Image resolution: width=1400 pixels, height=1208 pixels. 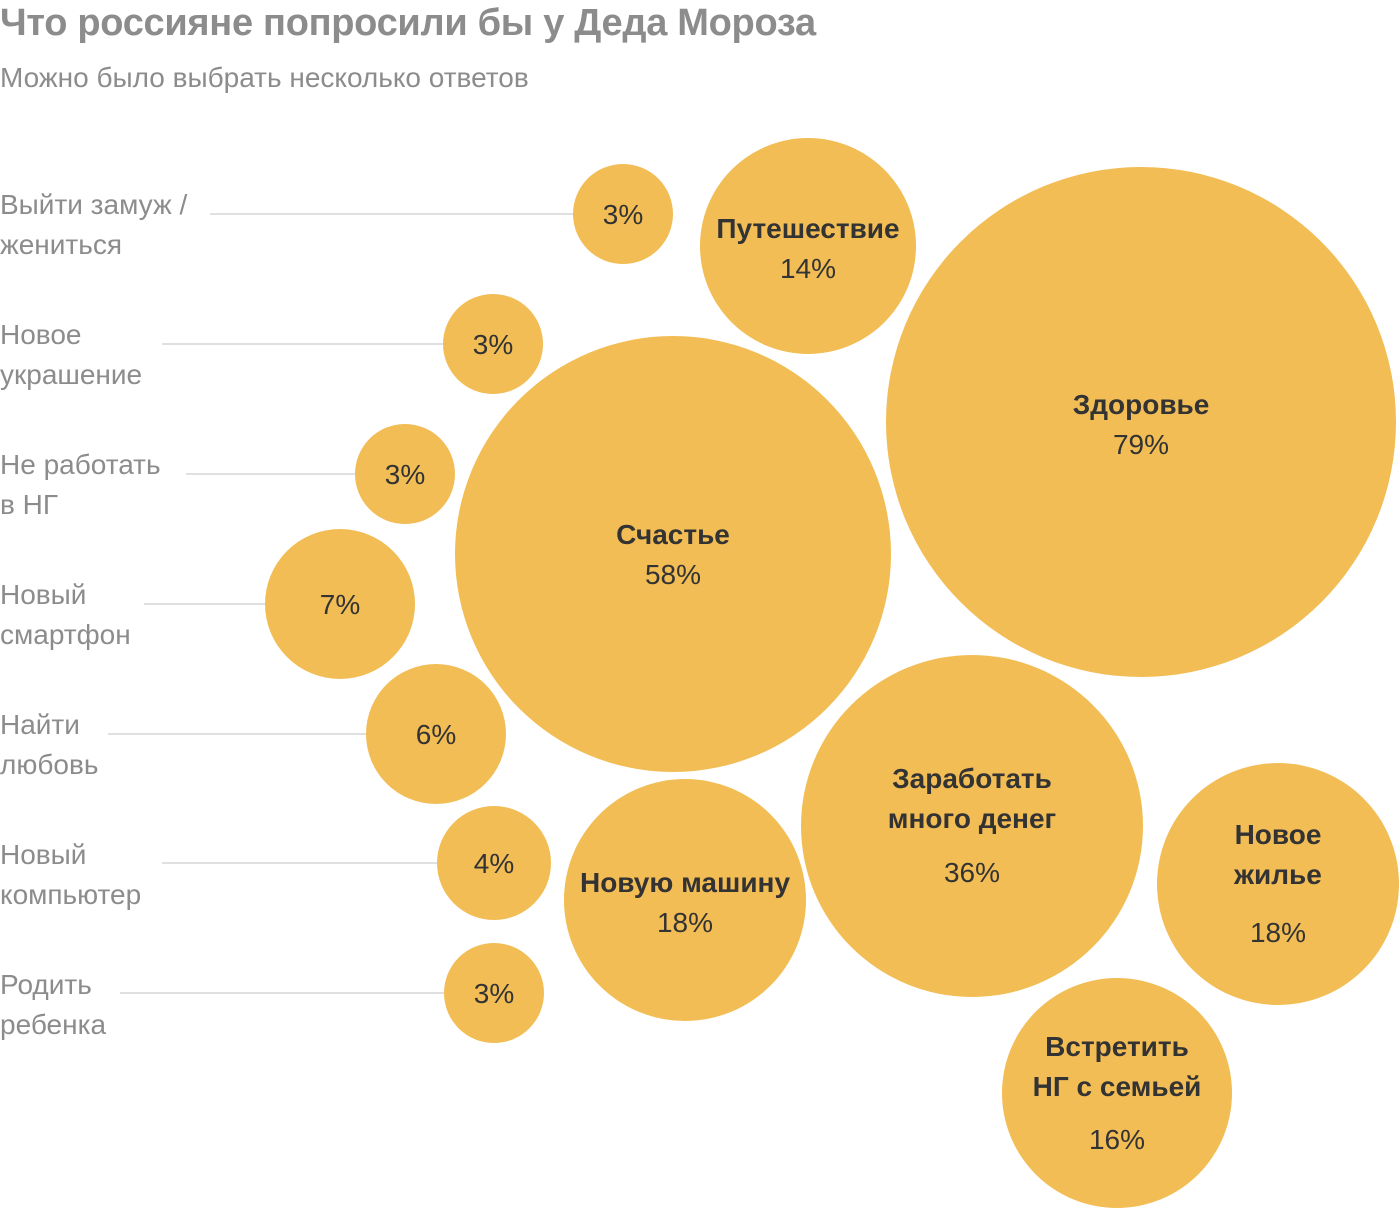 I want to click on category-label: Выйти замуж /, so click(x=93, y=204).